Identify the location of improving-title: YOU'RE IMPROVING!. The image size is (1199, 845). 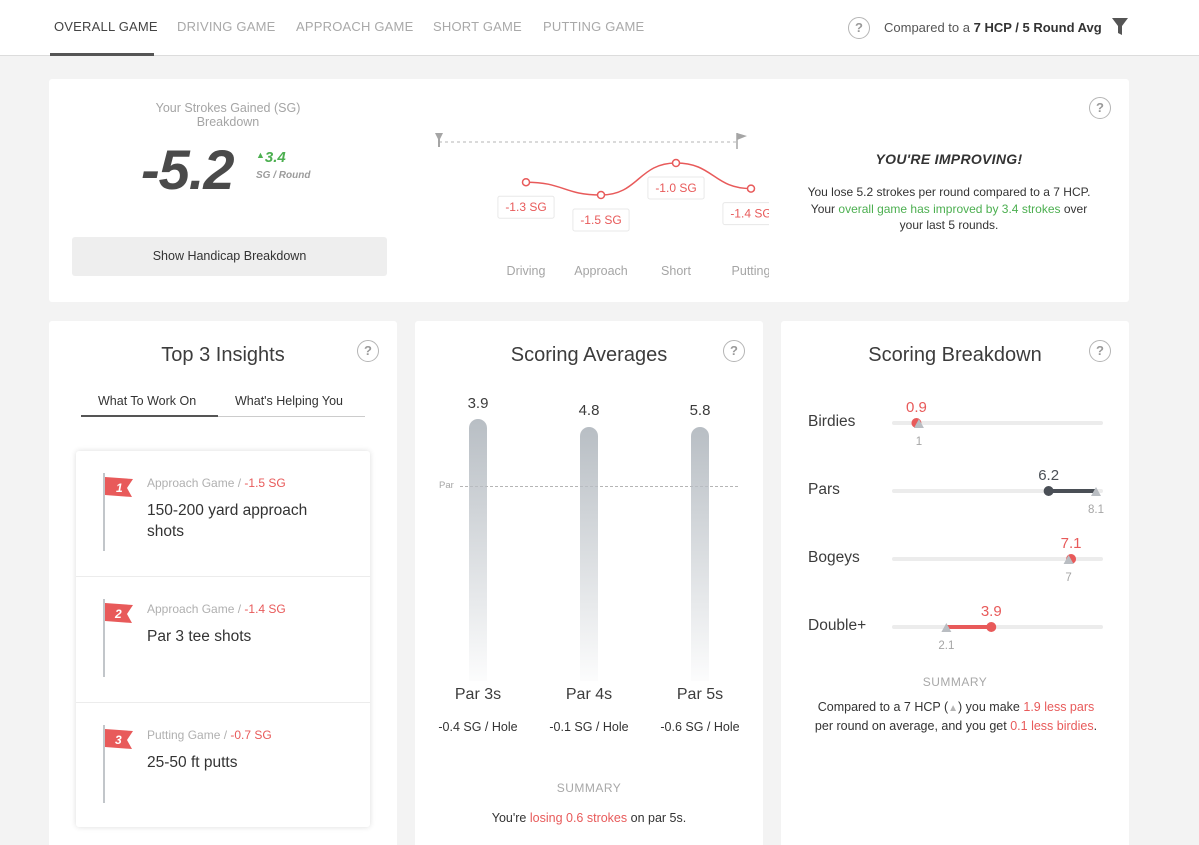
(949, 159).